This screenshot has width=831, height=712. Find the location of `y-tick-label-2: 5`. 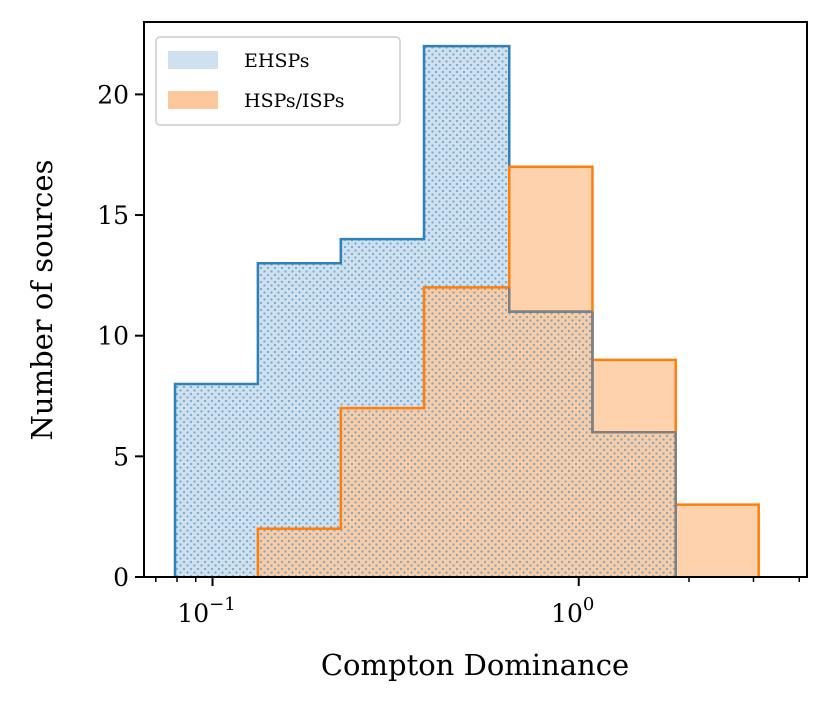

y-tick-label-2: 5 is located at coordinates (121, 456).